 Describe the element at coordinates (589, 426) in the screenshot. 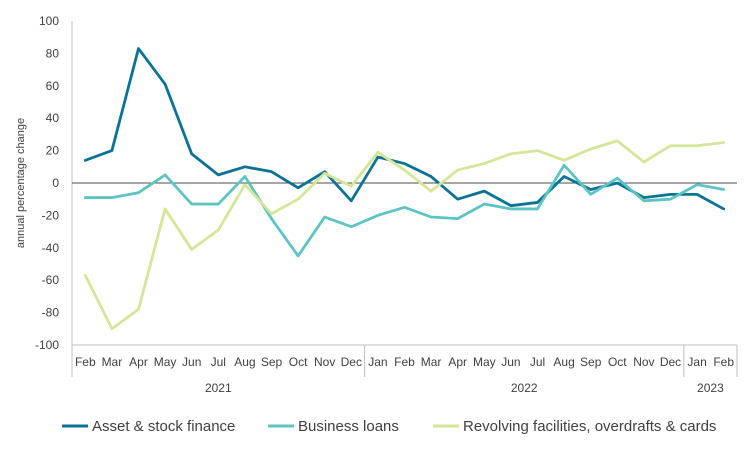

I see `legend-label: Revolving facilities, overdrafts & cards` at that location.